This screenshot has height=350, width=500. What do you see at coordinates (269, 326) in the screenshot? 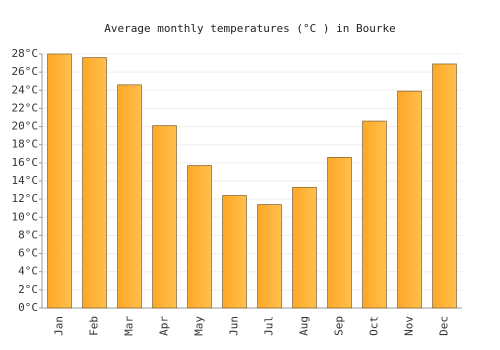
I see `x-tick-label: Jul` at bounding box center [269, 326].